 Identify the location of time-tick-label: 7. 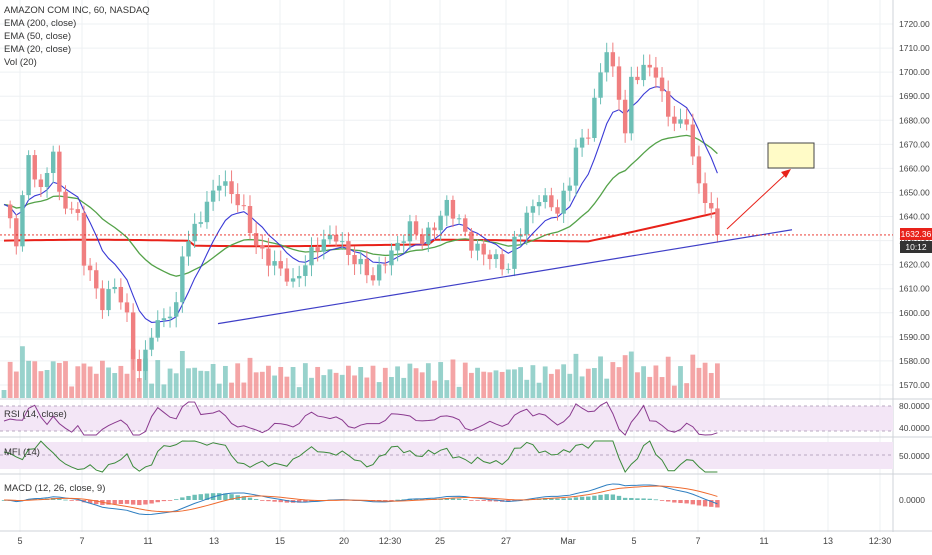
(697, 541).